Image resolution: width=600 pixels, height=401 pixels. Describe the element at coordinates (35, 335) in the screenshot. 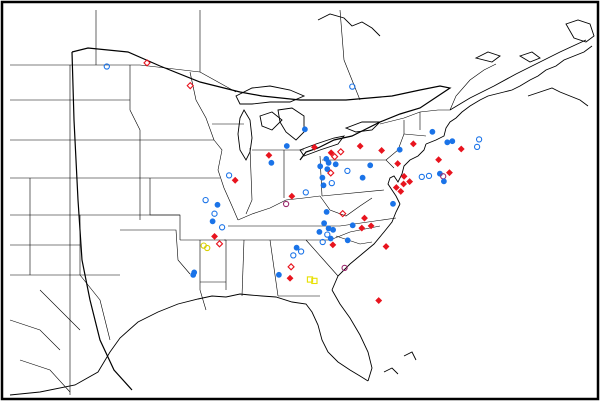

I see `mexico-states-a` at that location.